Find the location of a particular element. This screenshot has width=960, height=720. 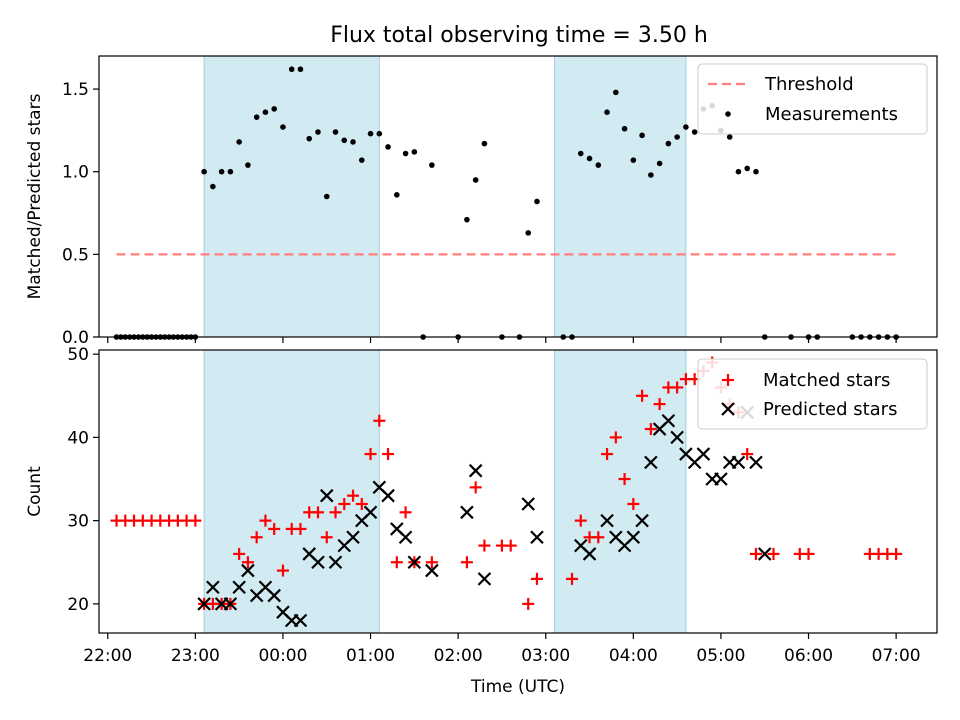

x-tick-label: 04:00 is located at coordinates (633, 656).